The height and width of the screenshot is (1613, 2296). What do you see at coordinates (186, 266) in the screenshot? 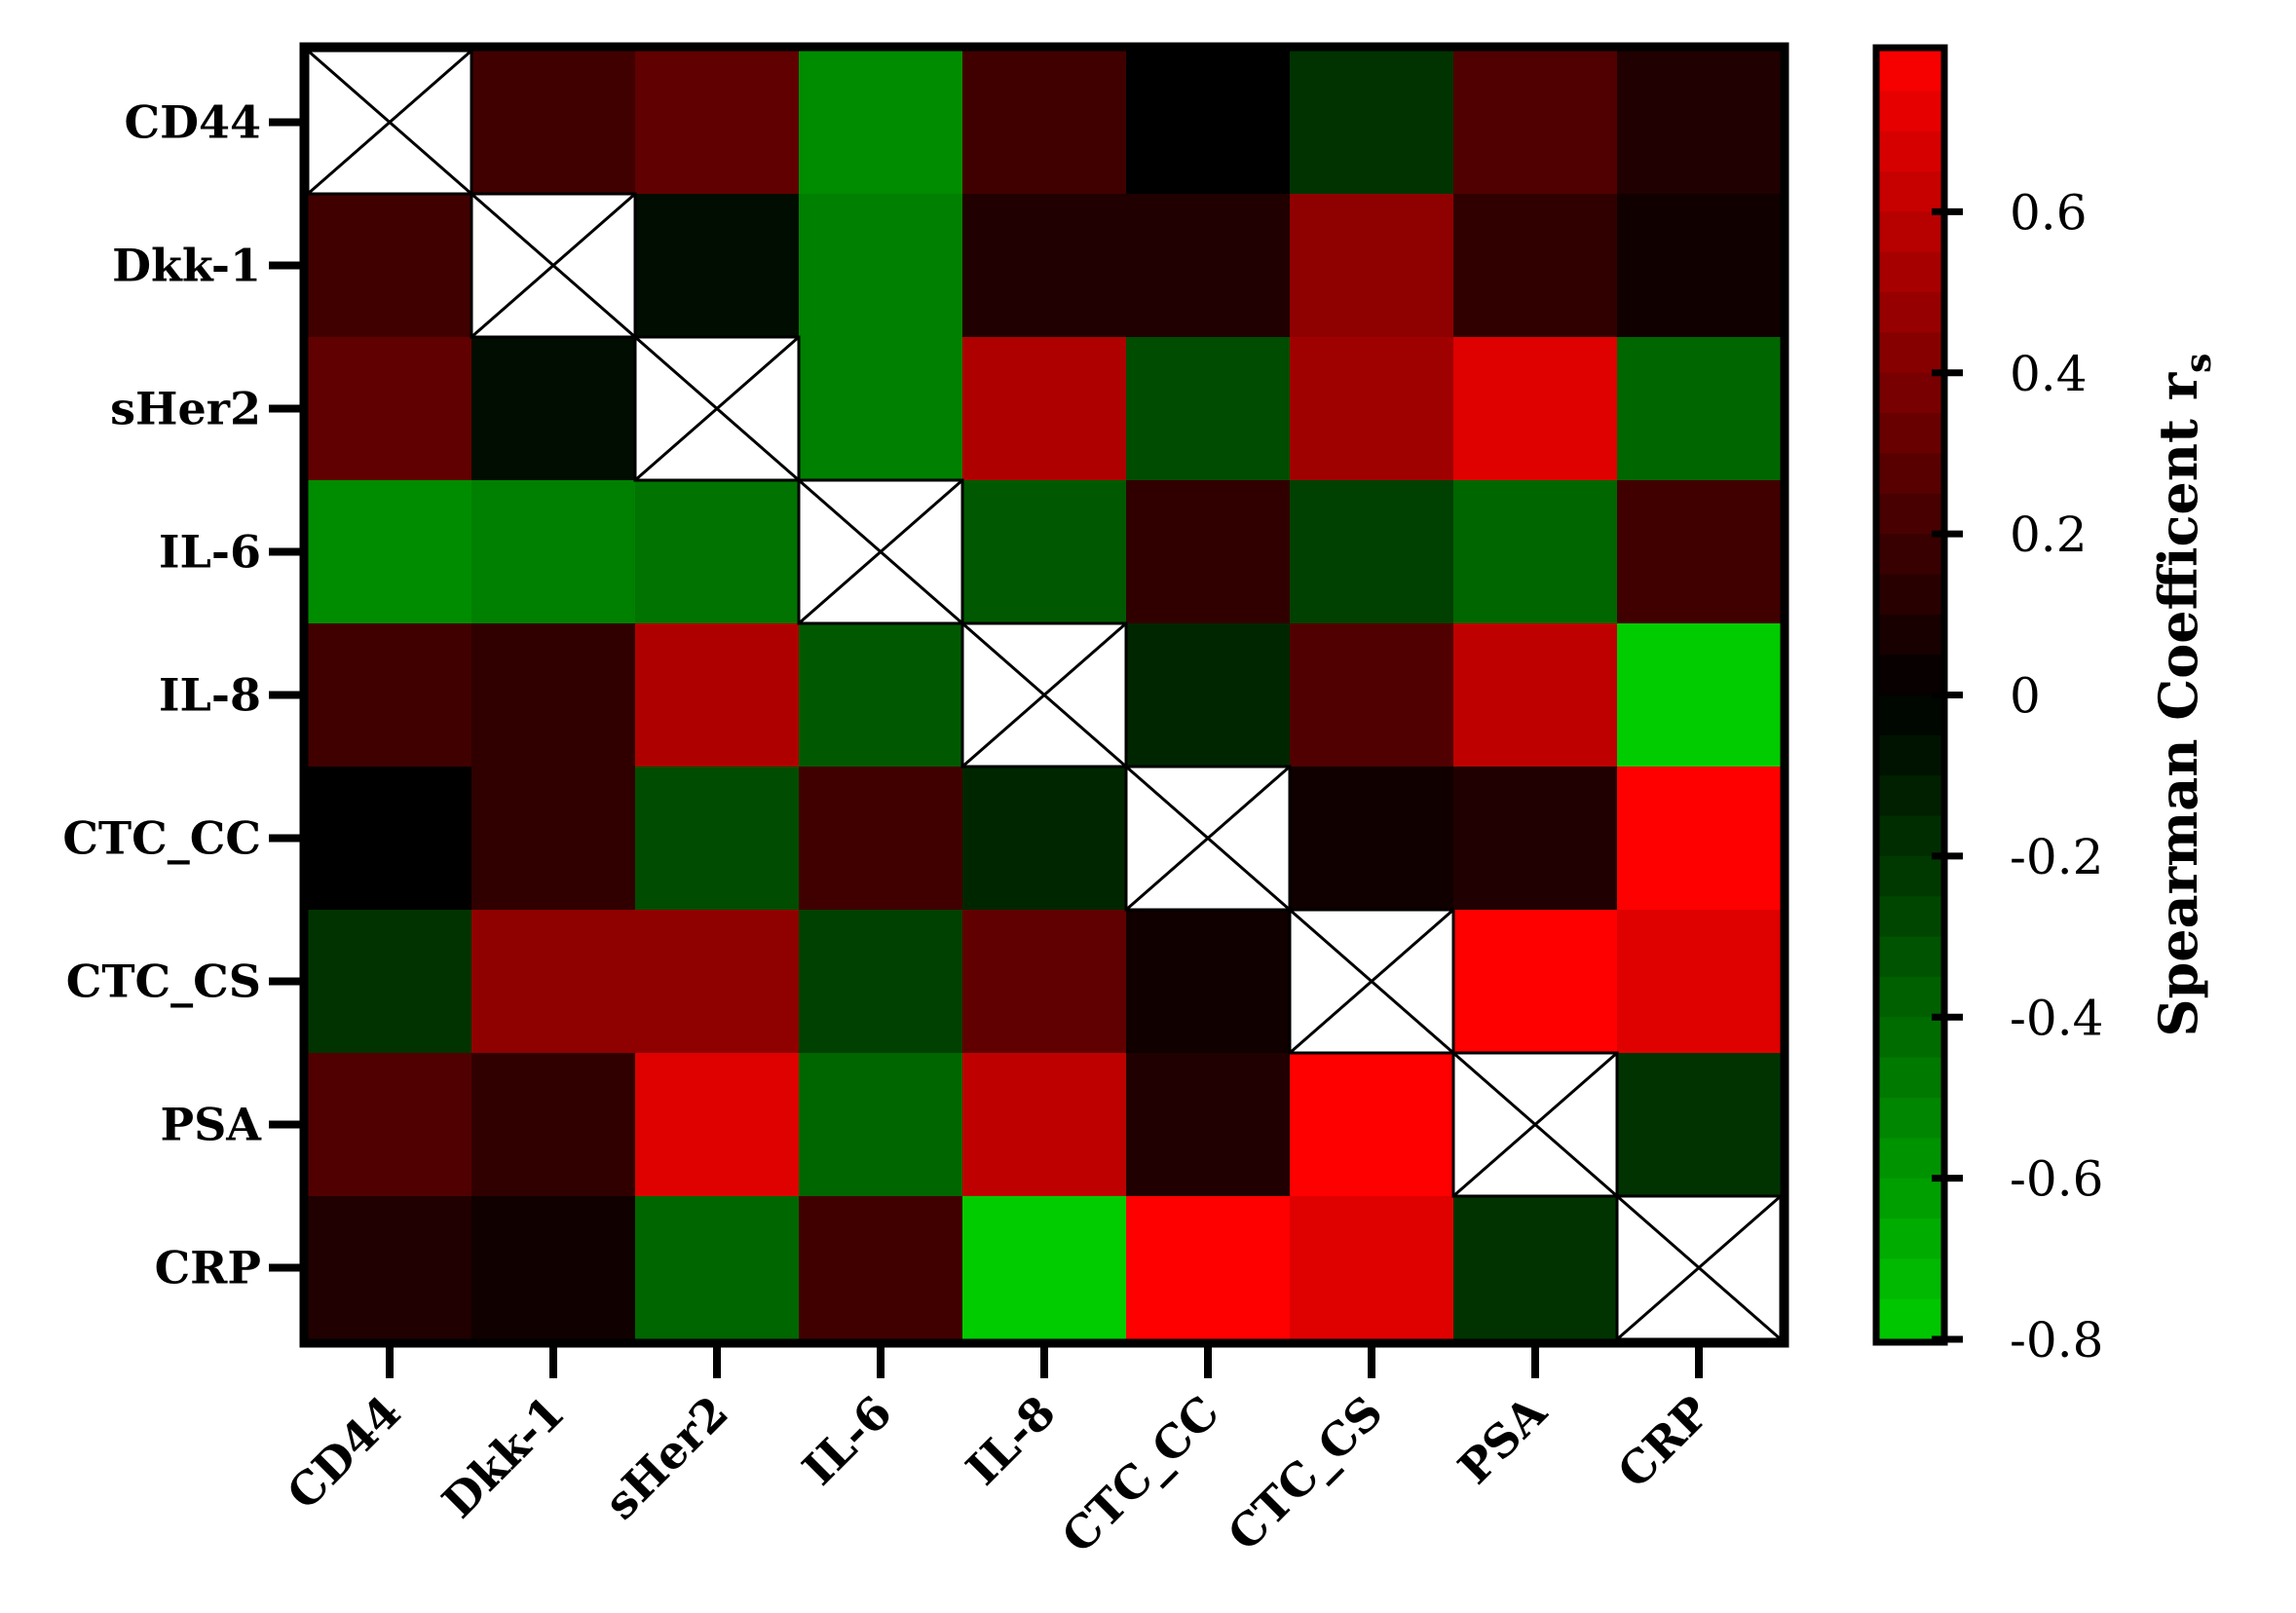
I see `row-label-dkk-1: Dkk-1` at bounding box center [186, 266].